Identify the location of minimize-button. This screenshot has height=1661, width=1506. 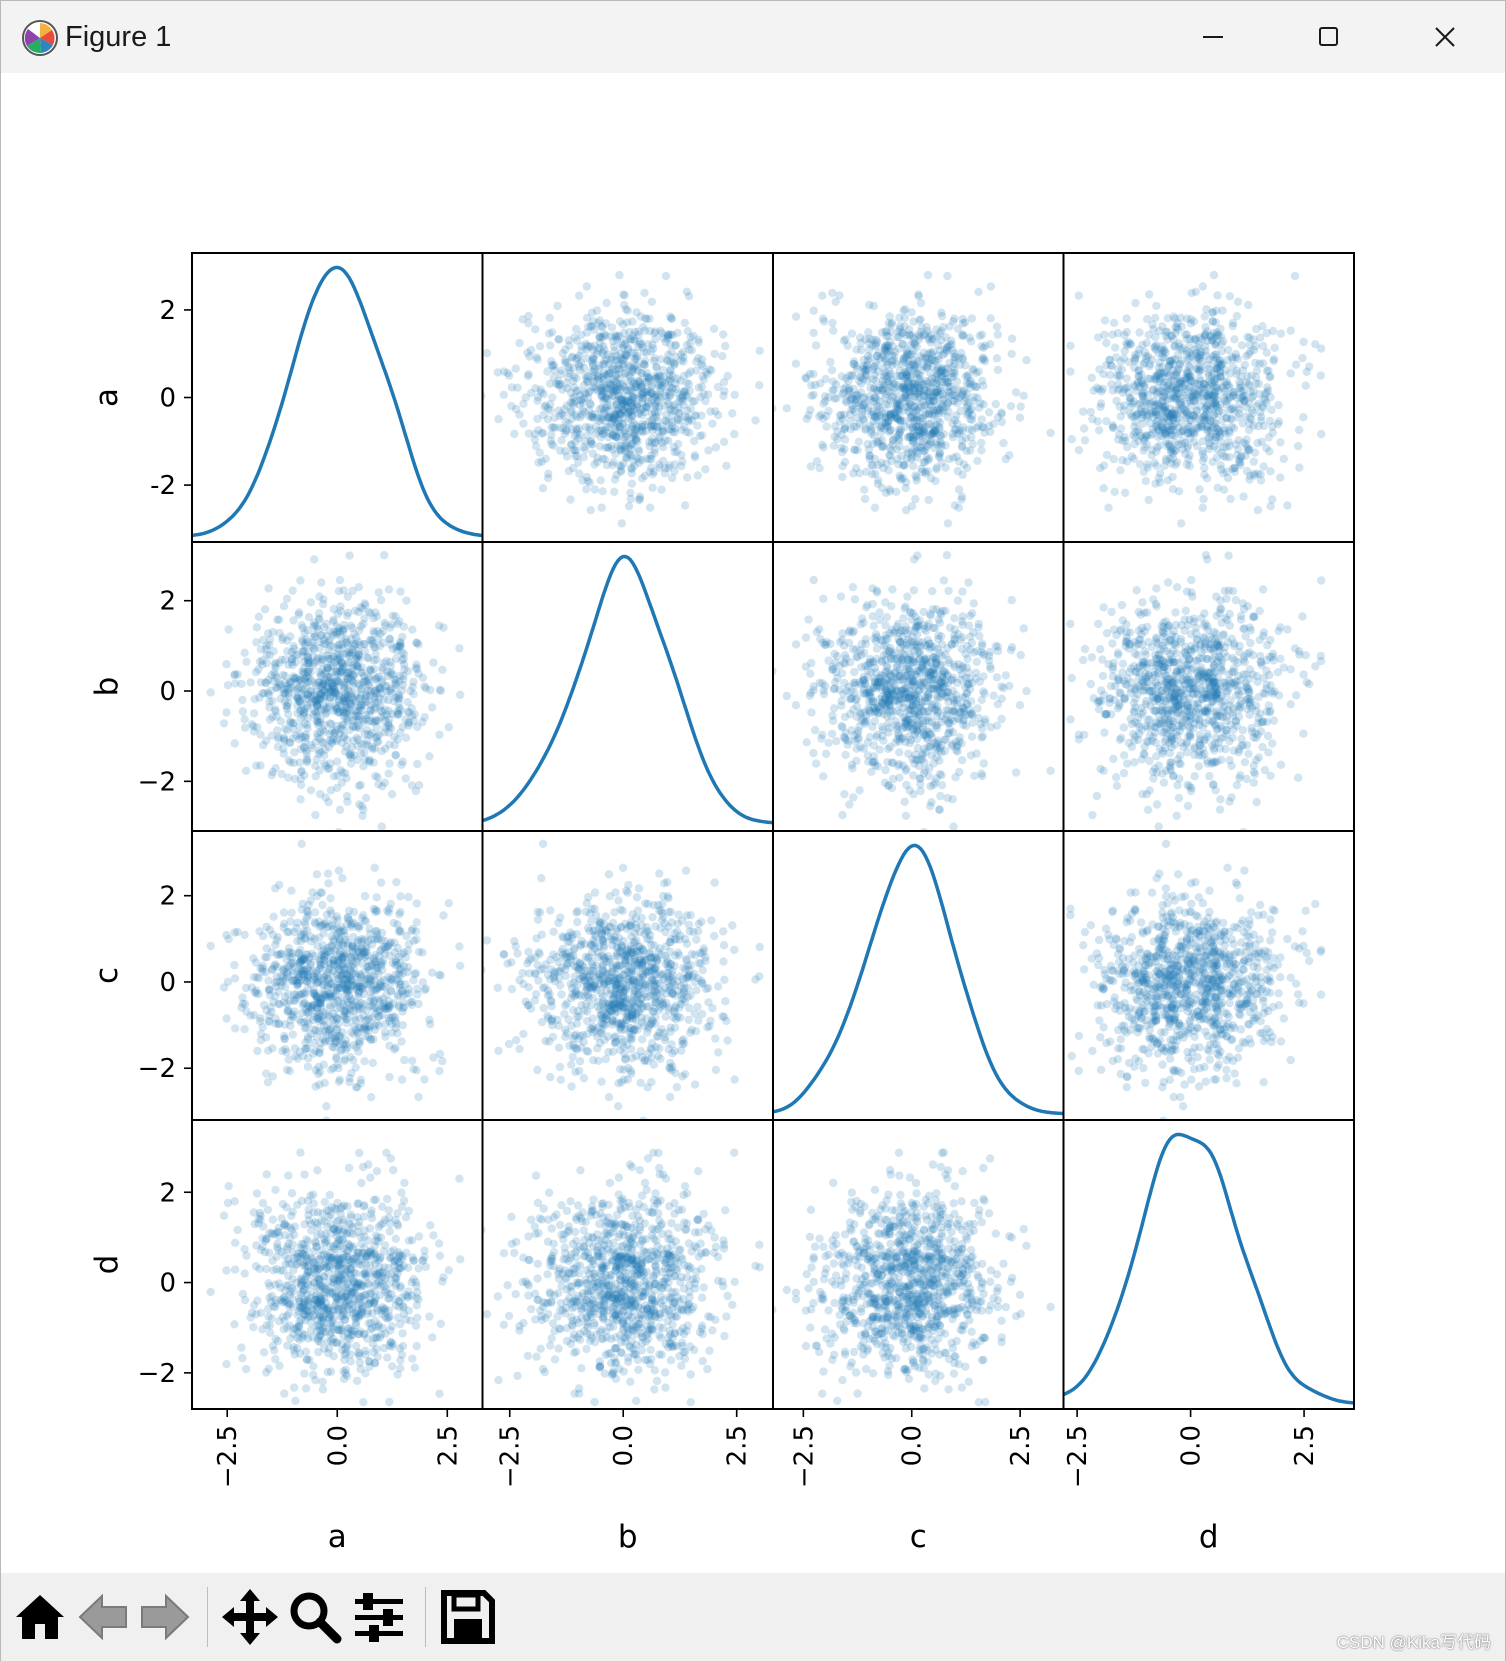
(1213, 37).